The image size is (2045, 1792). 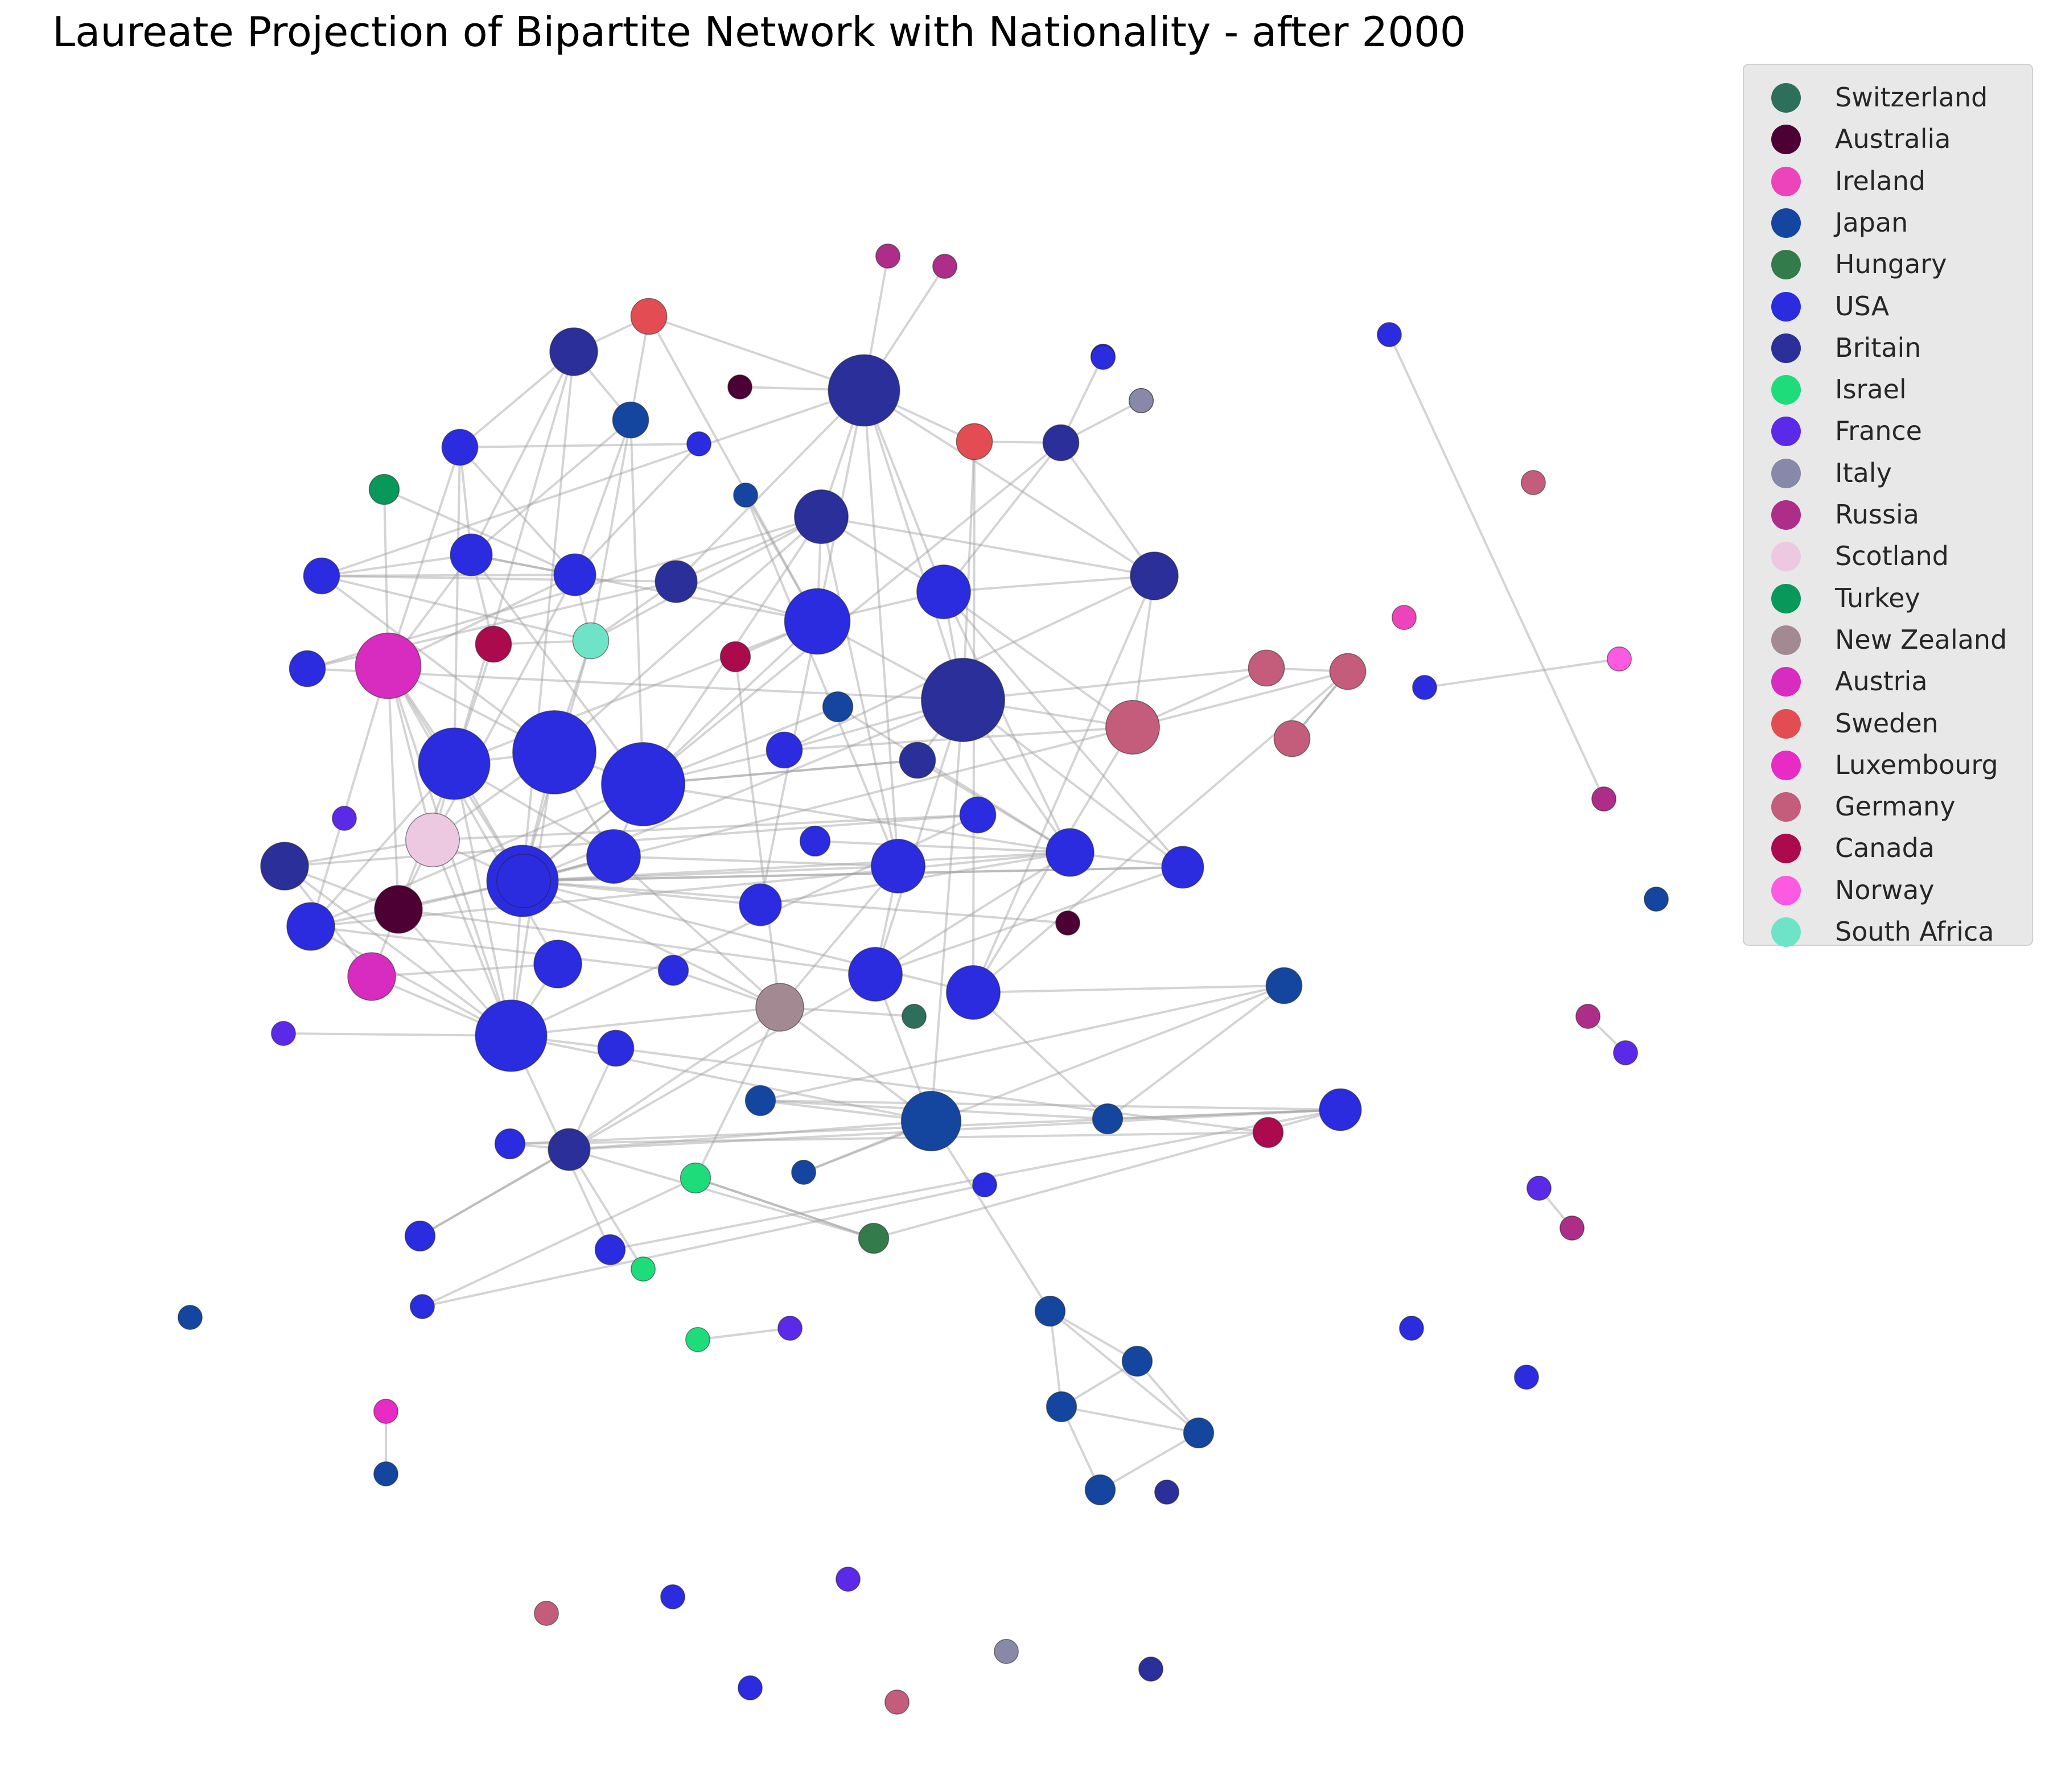 I want to click on node-ireland, so click(x=1404, y=617).